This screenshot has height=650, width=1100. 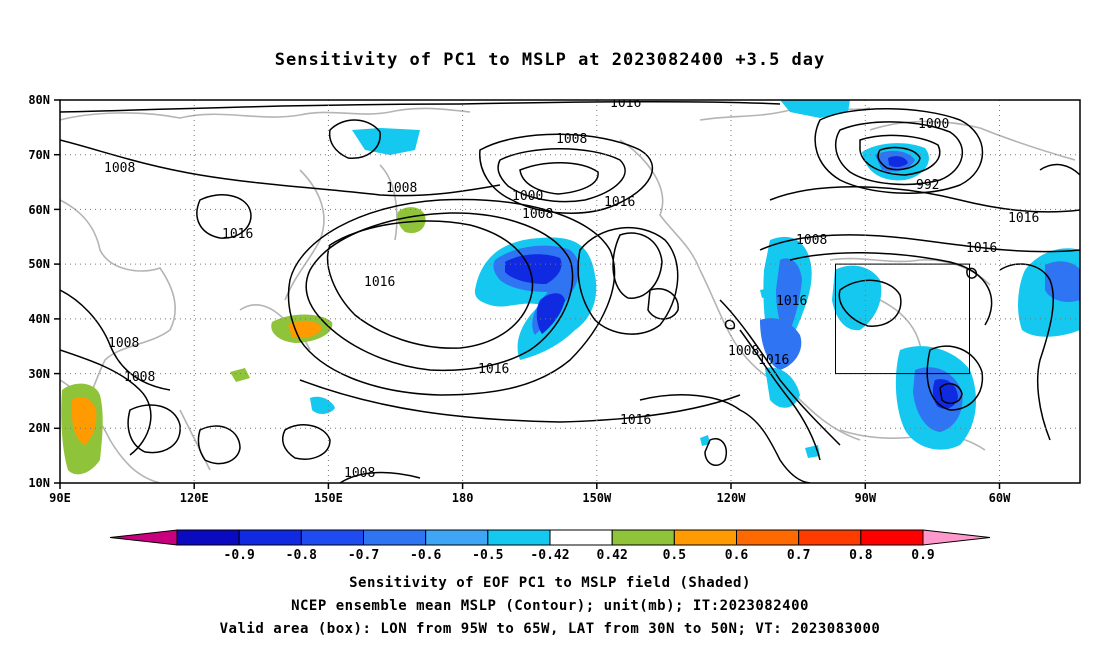 I want to click on lon-tick-label: 180, so click(x=463, y=498).